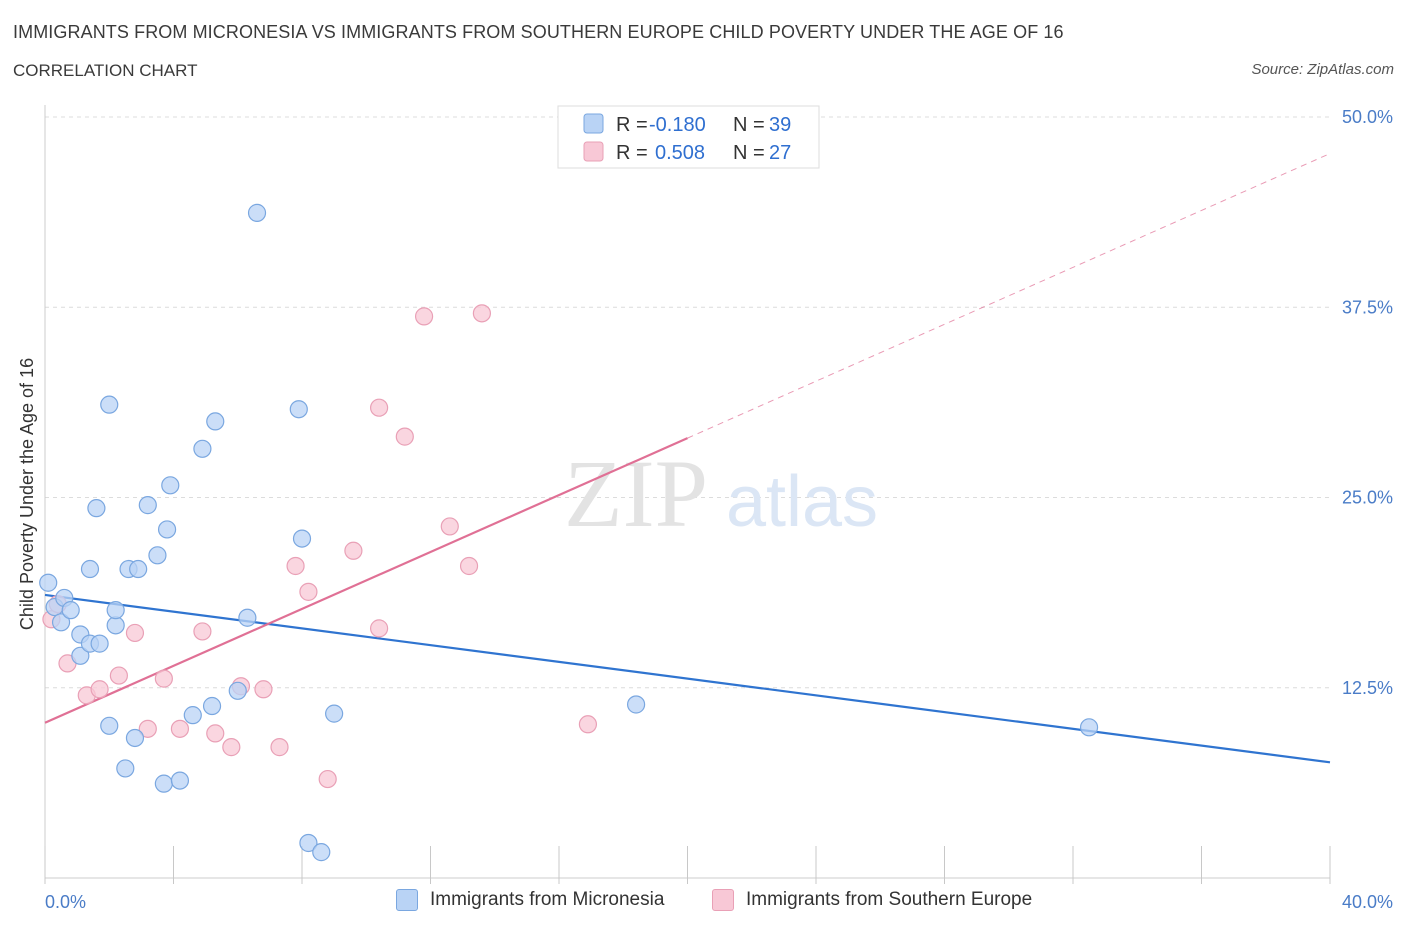 The width and height of the screenshot is (1406, 930). Describe the element at coordinates (1367, 498) in the screenshot. I see `y-tick-label: 25.0%` at that location.